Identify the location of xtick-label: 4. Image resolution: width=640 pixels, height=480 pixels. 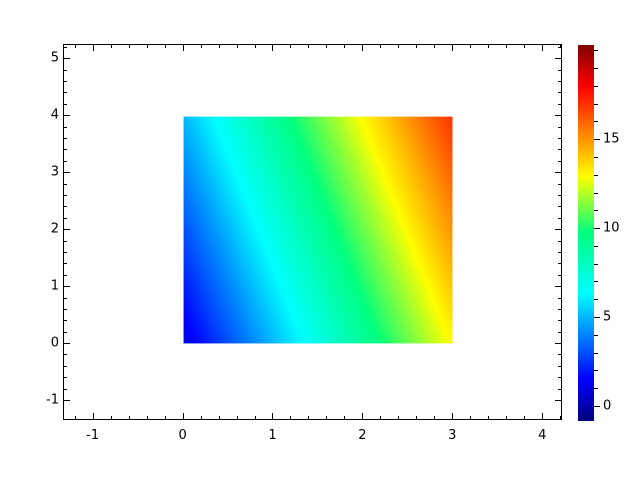
(542, 435).